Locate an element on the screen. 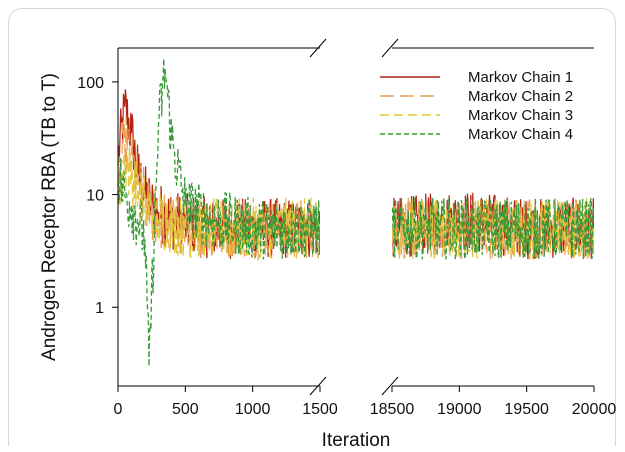  legend-label-chain-3: Markov Chain 3 is located at coordinates (520, 115).